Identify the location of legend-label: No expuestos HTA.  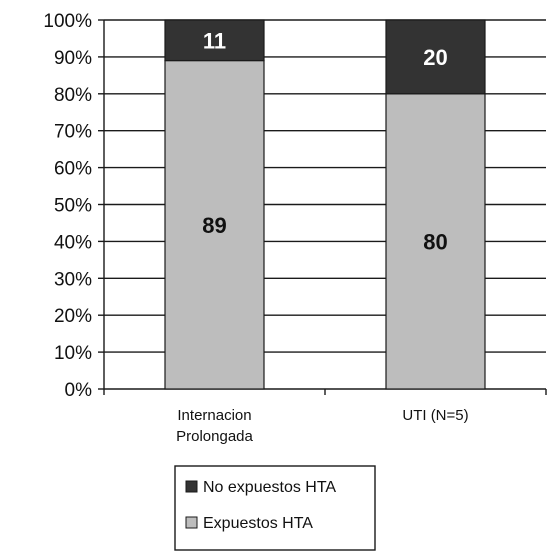
(269, 487).